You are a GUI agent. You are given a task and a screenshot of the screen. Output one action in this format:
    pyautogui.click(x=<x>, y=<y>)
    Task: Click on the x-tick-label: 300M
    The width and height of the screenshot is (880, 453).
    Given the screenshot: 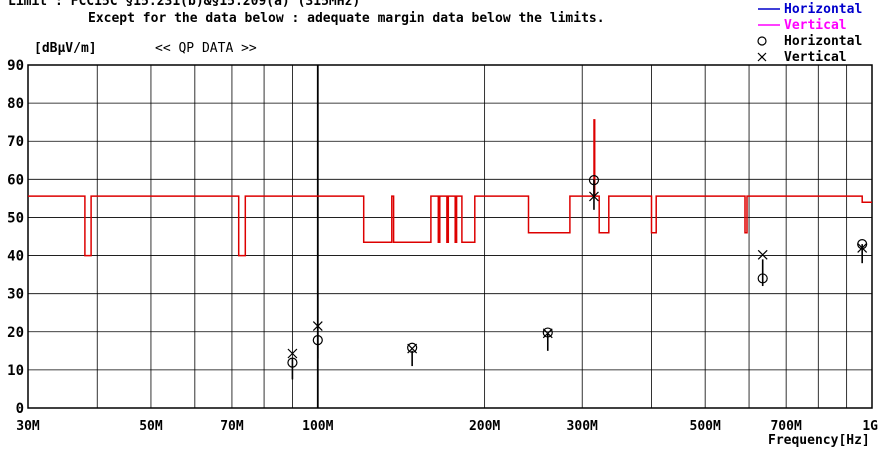 What is the action you would take?
    pyautogui.click(x=582, y=426)
    